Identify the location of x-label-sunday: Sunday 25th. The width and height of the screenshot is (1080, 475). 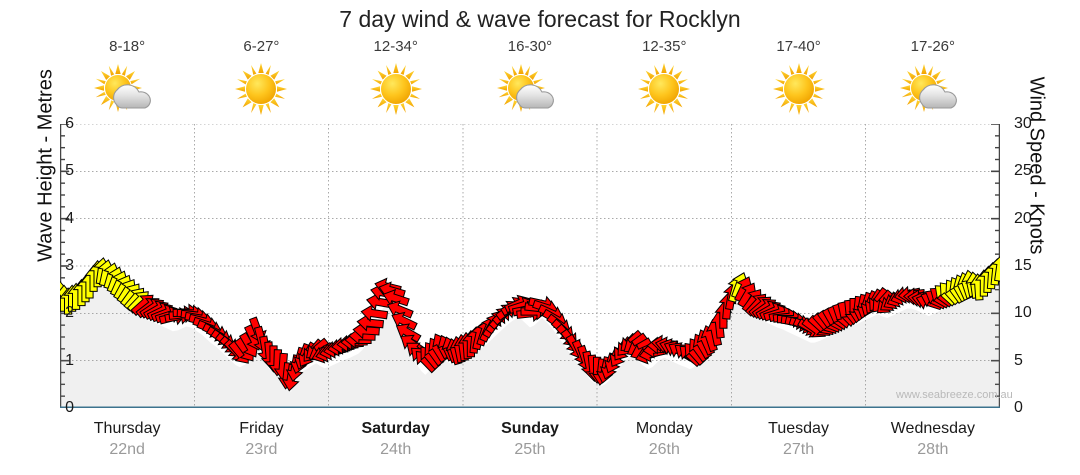
(530, 439).